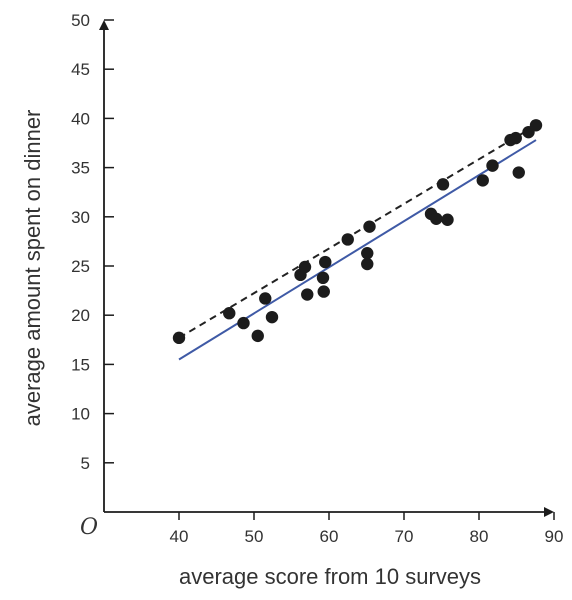 This screenshot has width=572, height=600. I want to click on x-tick-label: 50, so click(254, 536).